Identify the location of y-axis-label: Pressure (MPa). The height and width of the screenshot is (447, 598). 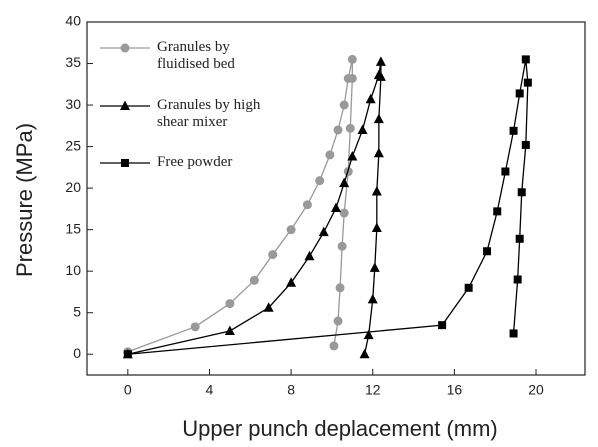
(24, 200).